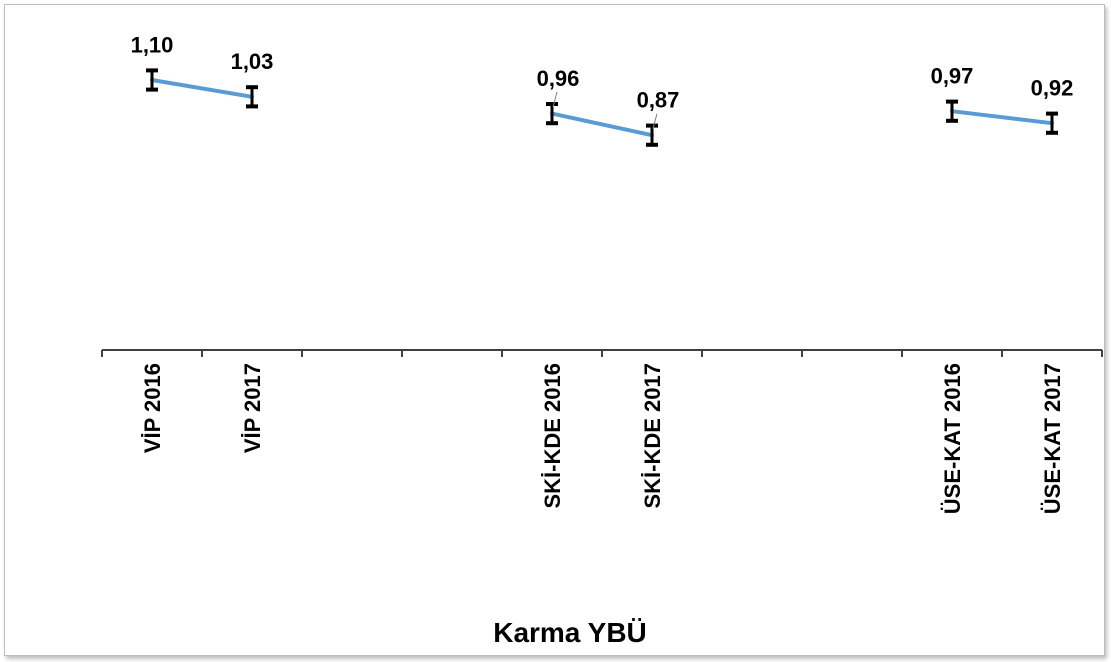 The height and width of the screenshot is (662, 1111). I want to click on data-label: 1,03, so click(252, 61).